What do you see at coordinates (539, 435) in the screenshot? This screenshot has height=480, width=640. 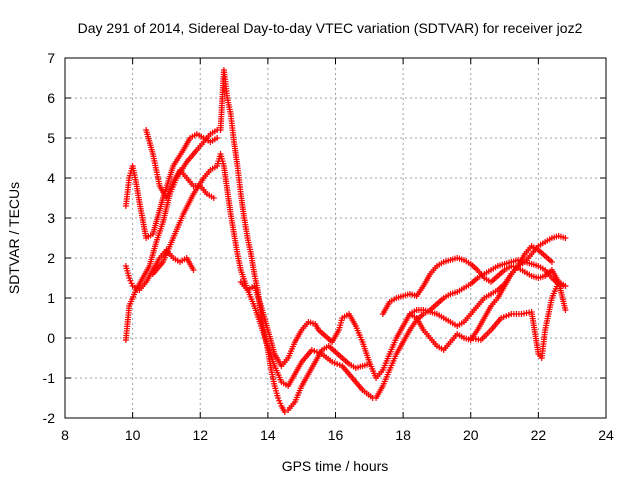 I see `x-tick-label: 22` at bounding box center [539, 435].